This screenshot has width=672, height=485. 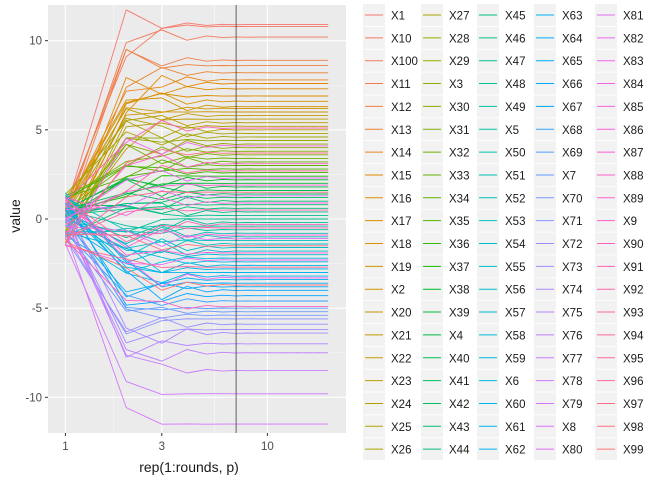 I want to click on series-line-x61, so click(x=197, y=249).